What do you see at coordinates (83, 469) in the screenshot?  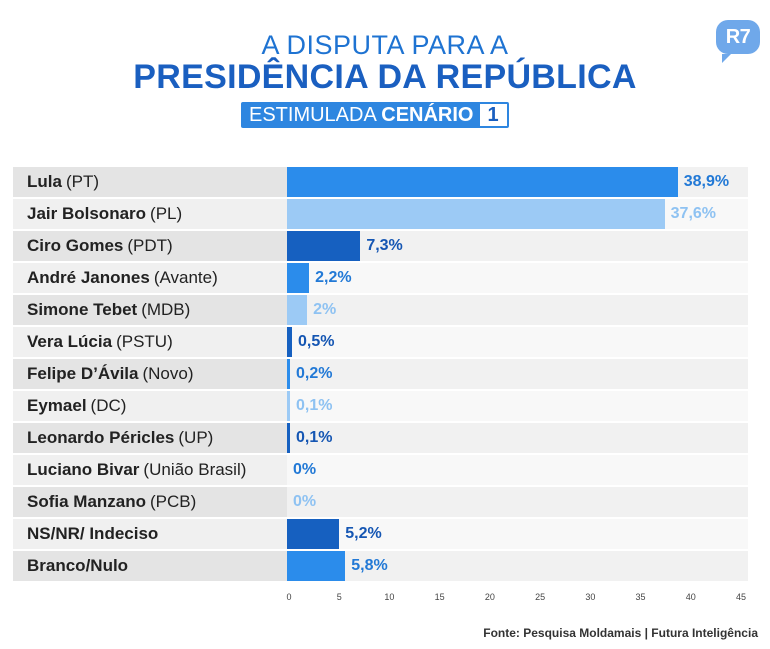 I see `candidate-name: Luciano Bivar` at bounding box center [83, 469].